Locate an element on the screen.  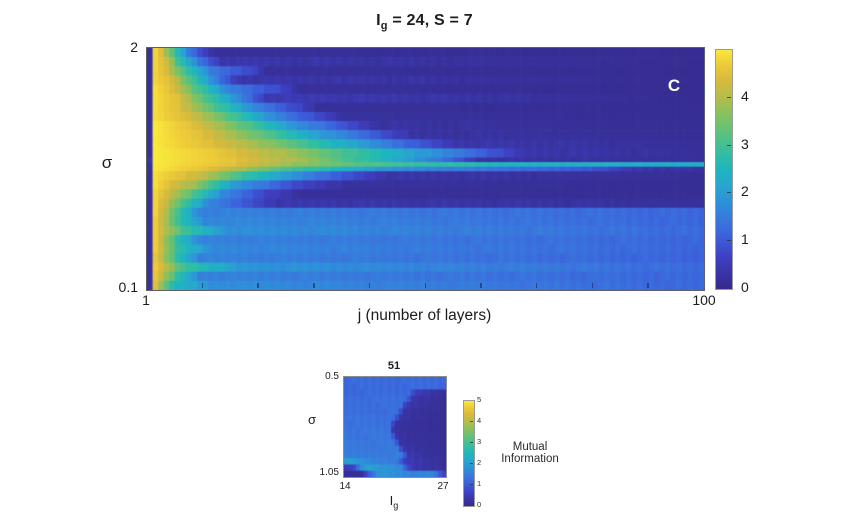
main-colorbar-tick-1: 1 is located at coordinates (745, 239).